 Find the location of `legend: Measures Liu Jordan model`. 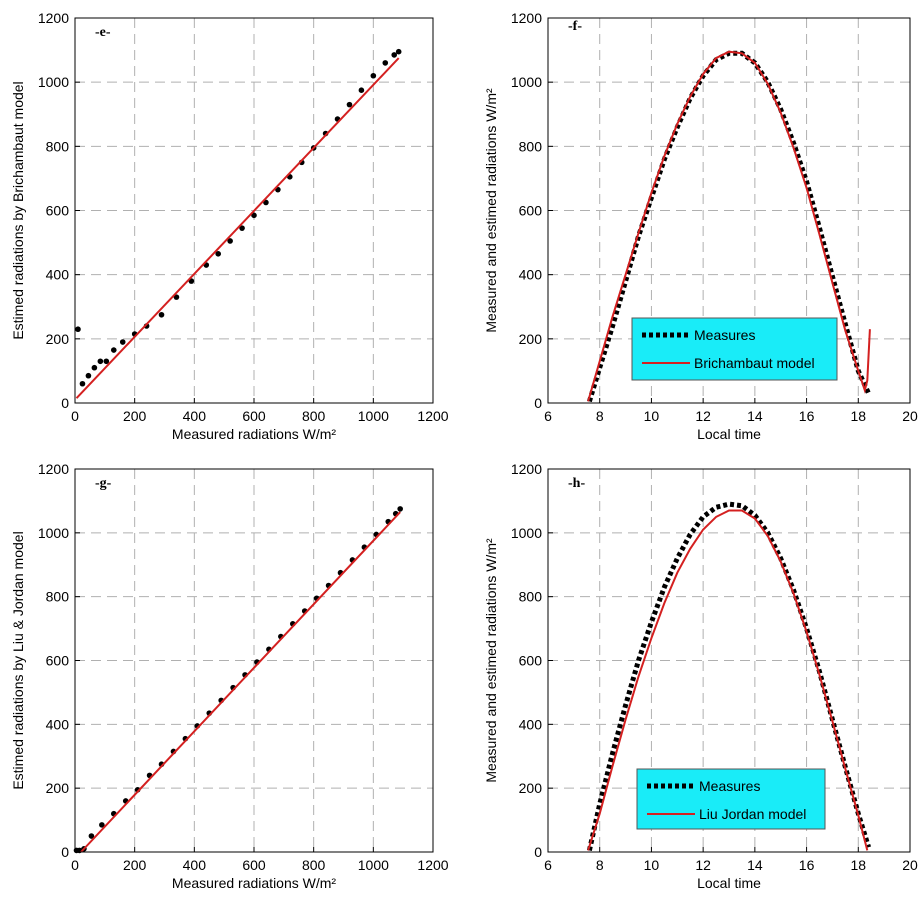

legend: Measures Liu Jordan model is located at coordinates (731, 799).